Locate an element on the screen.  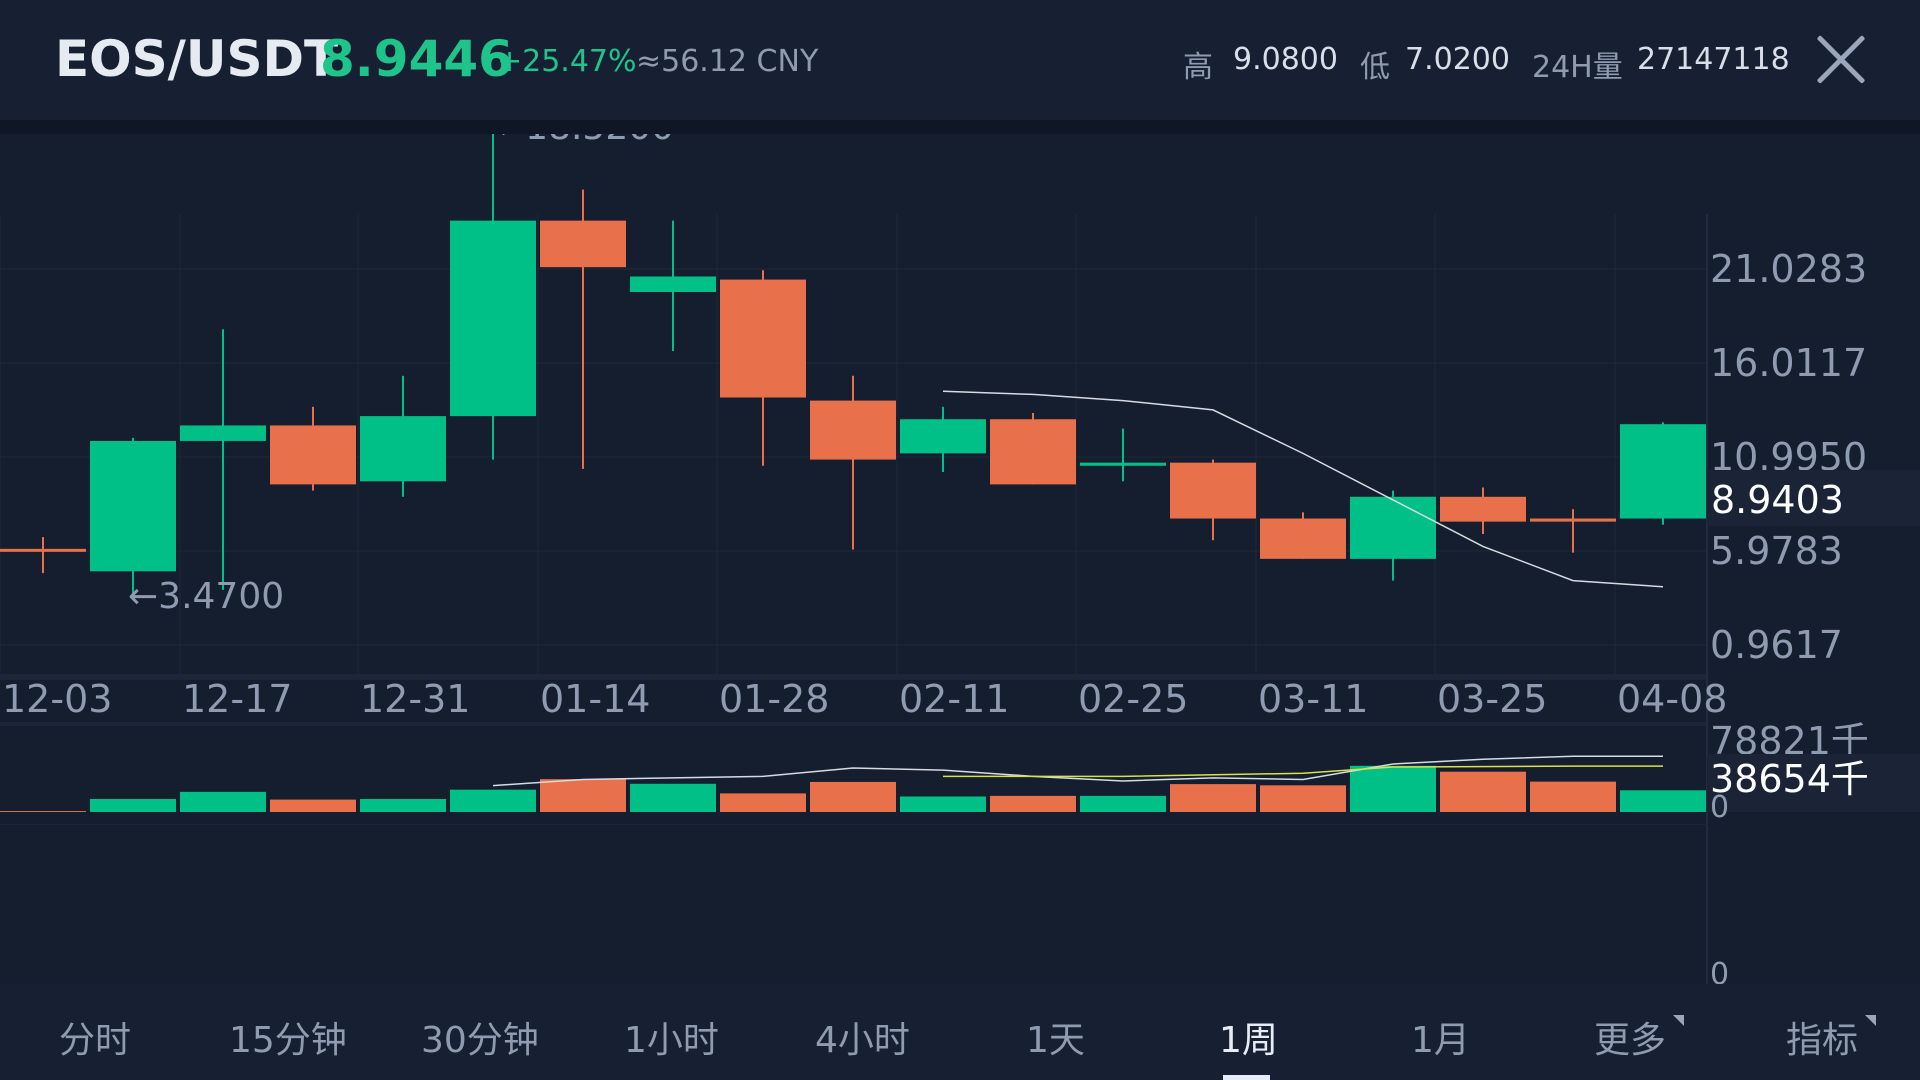
volume-current-label: 38654千 is located at coordinates (1789, 779).